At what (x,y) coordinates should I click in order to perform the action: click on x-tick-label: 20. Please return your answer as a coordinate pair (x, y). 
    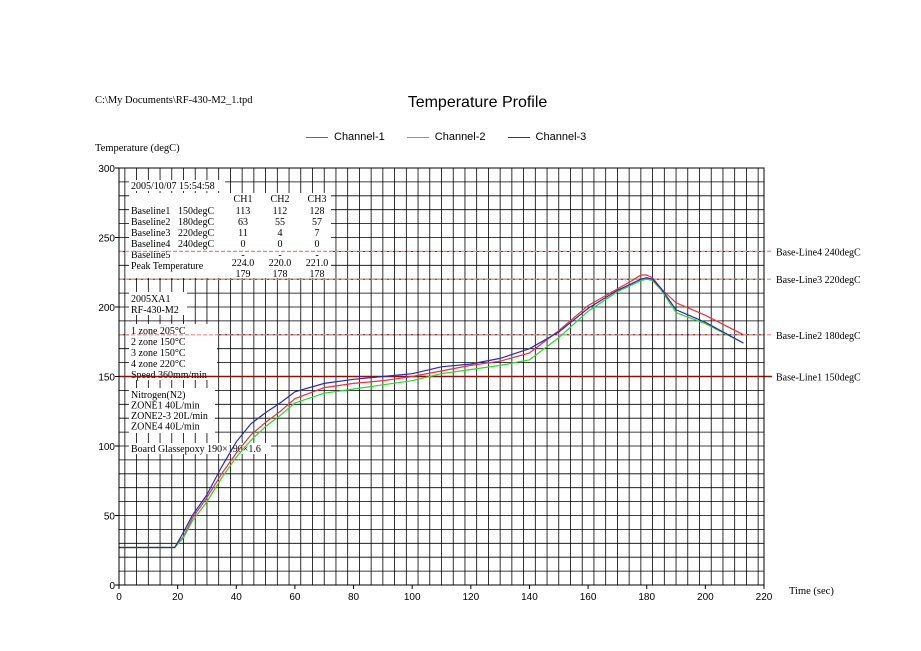
    Looking at the image, I should click on (178, 597).